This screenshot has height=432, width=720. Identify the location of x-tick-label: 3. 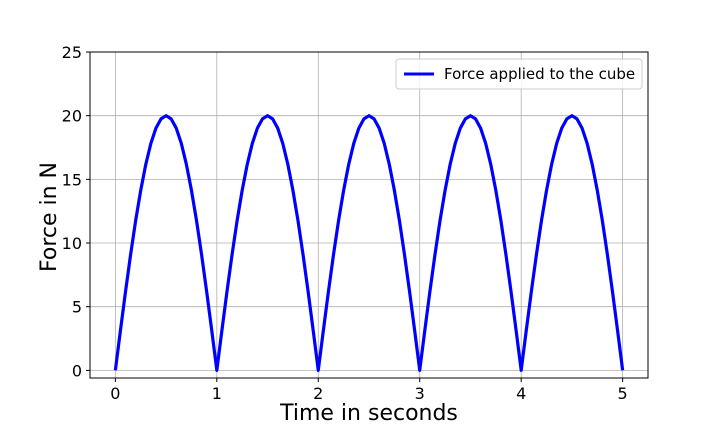
(420, 393).